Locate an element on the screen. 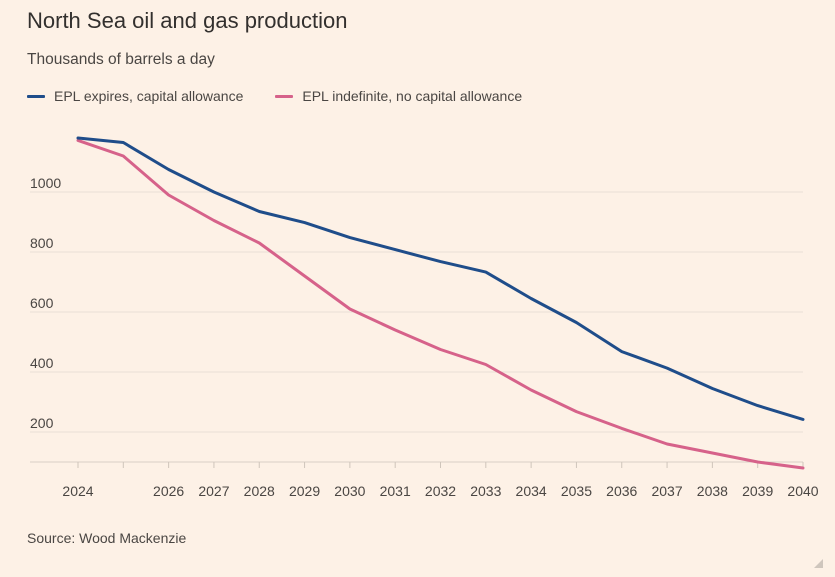 The image size is (835, 577). x-tick-label-2037: 2037 is located at coordinates (666, 491).